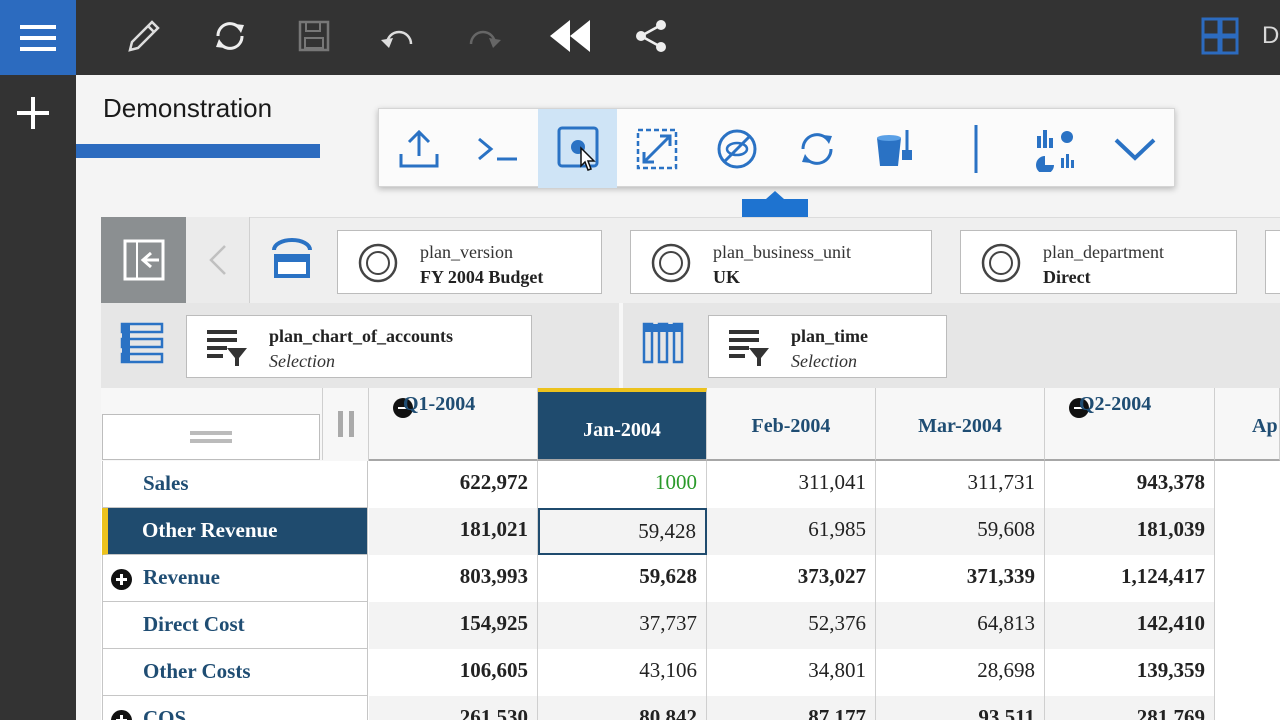  I want to click on pause-icon, so click(345, 424).